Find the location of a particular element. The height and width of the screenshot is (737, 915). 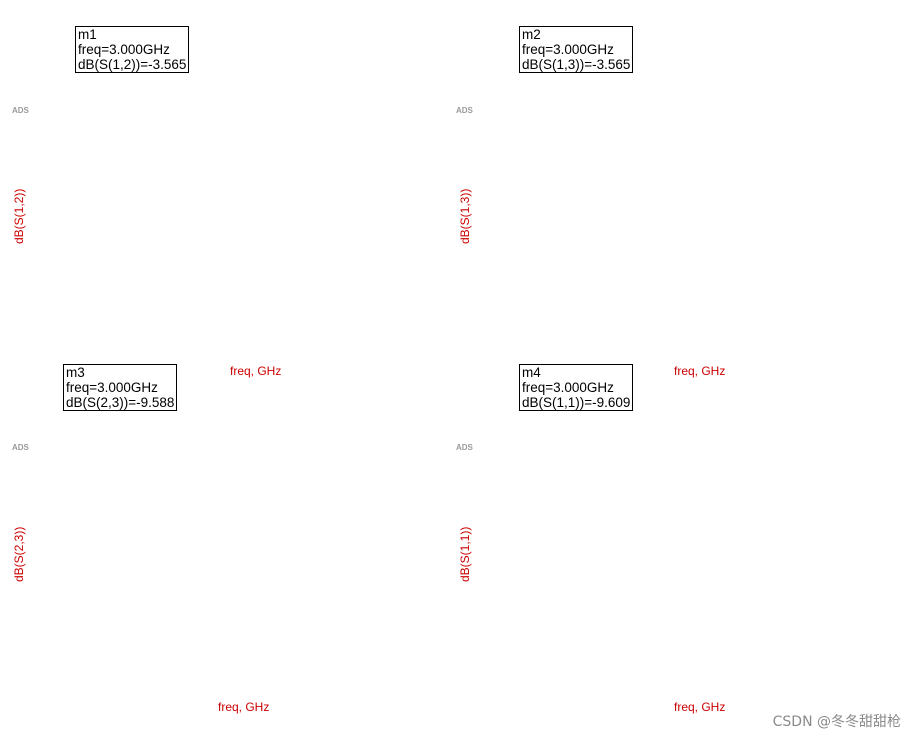

marker-label: m1 is located at coordinates (261, 201).